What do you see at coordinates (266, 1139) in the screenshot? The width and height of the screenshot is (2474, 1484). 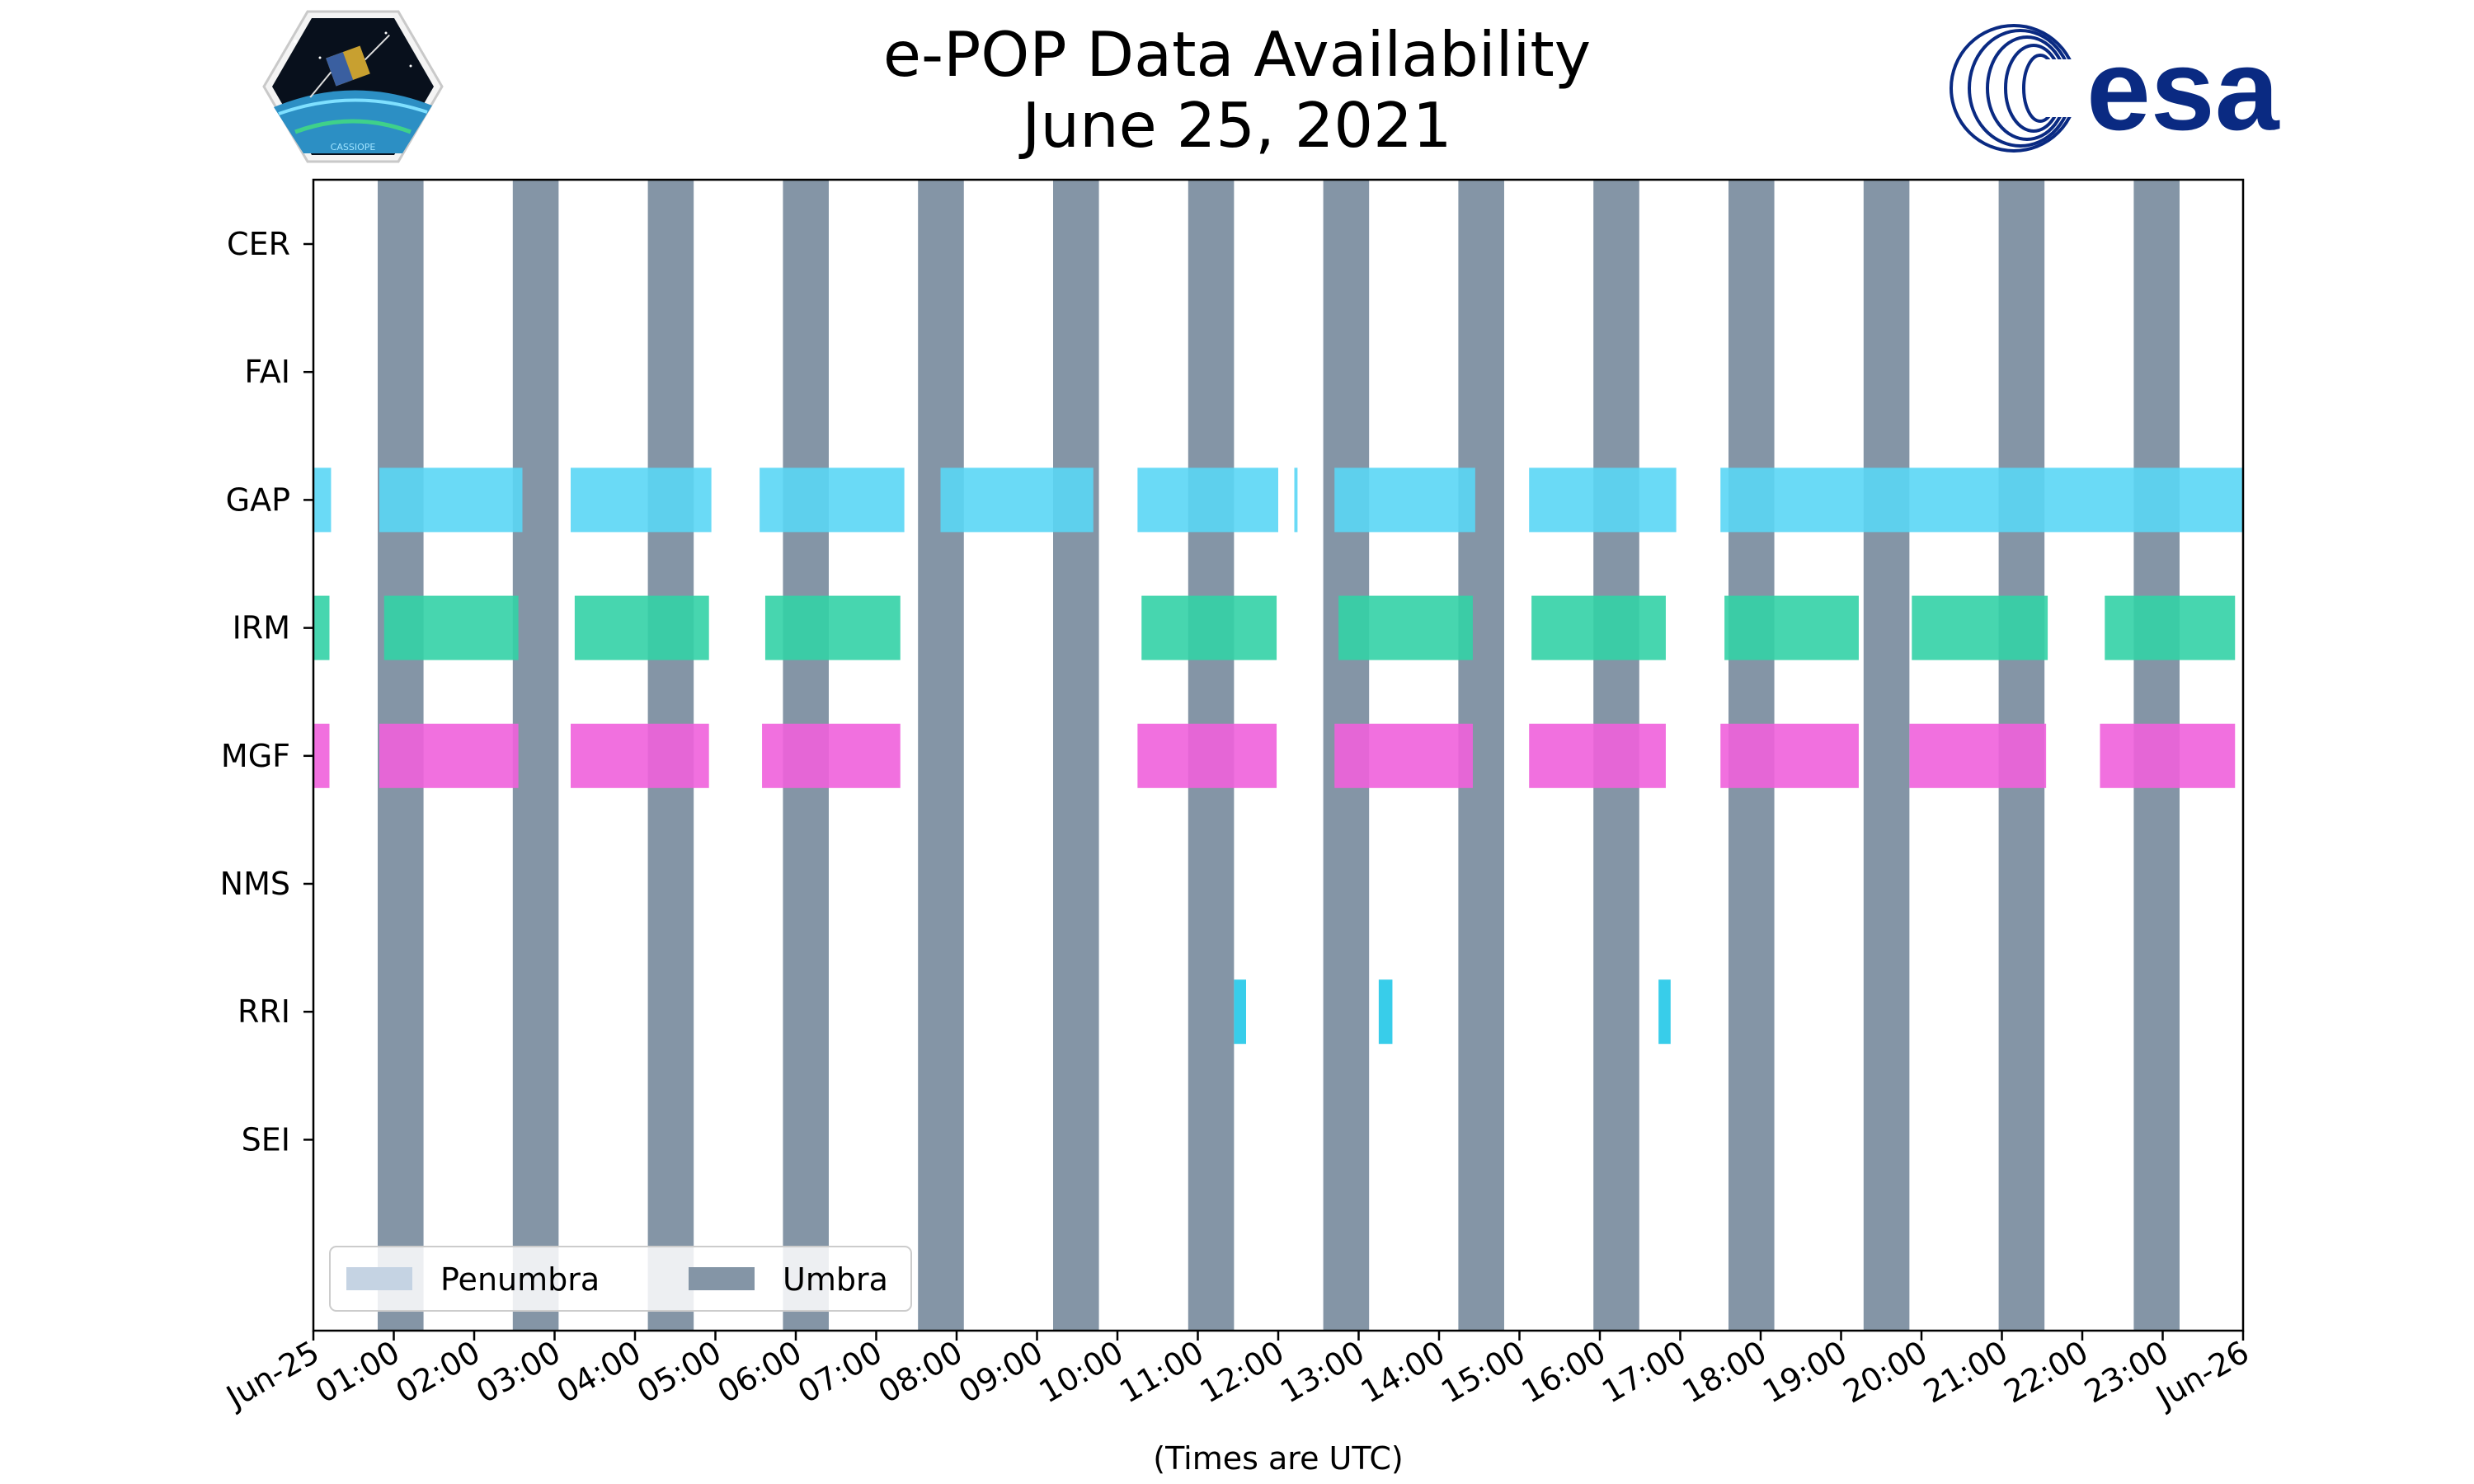 I see `y-tick-label-sei: SEI` at bounding box center [266, 1139].